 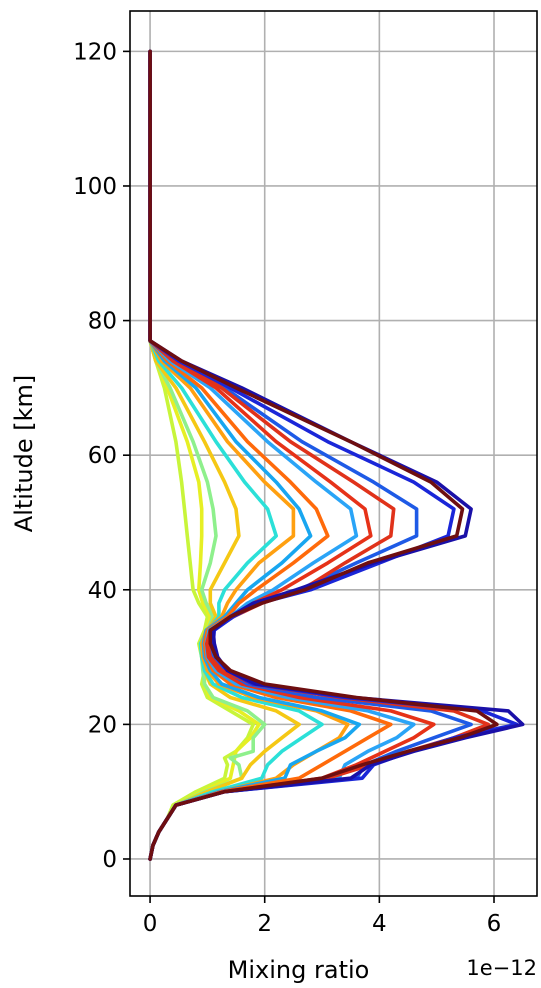 I want to click on x-tick-label: 2, so click(x=264, y=924).